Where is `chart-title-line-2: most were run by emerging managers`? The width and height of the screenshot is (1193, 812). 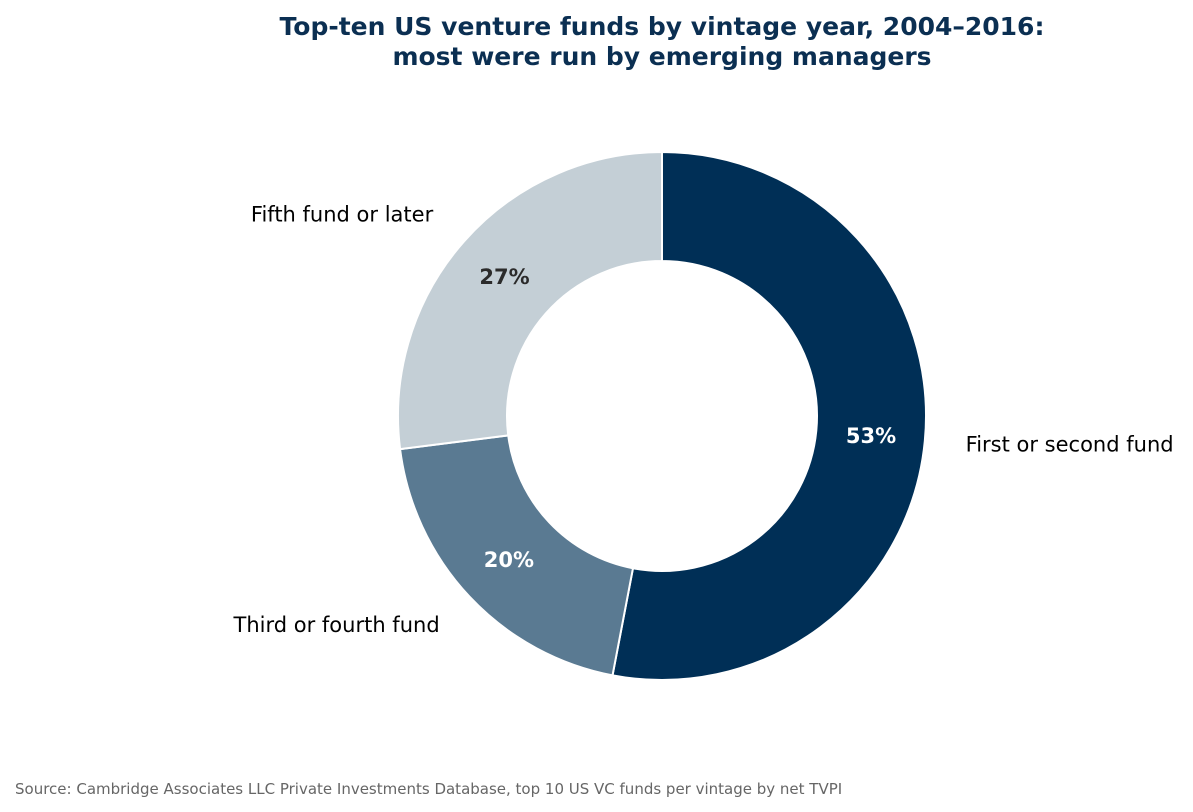 chart-title-line-2: most were run by emerging managers is located at coordinates (661, 56).